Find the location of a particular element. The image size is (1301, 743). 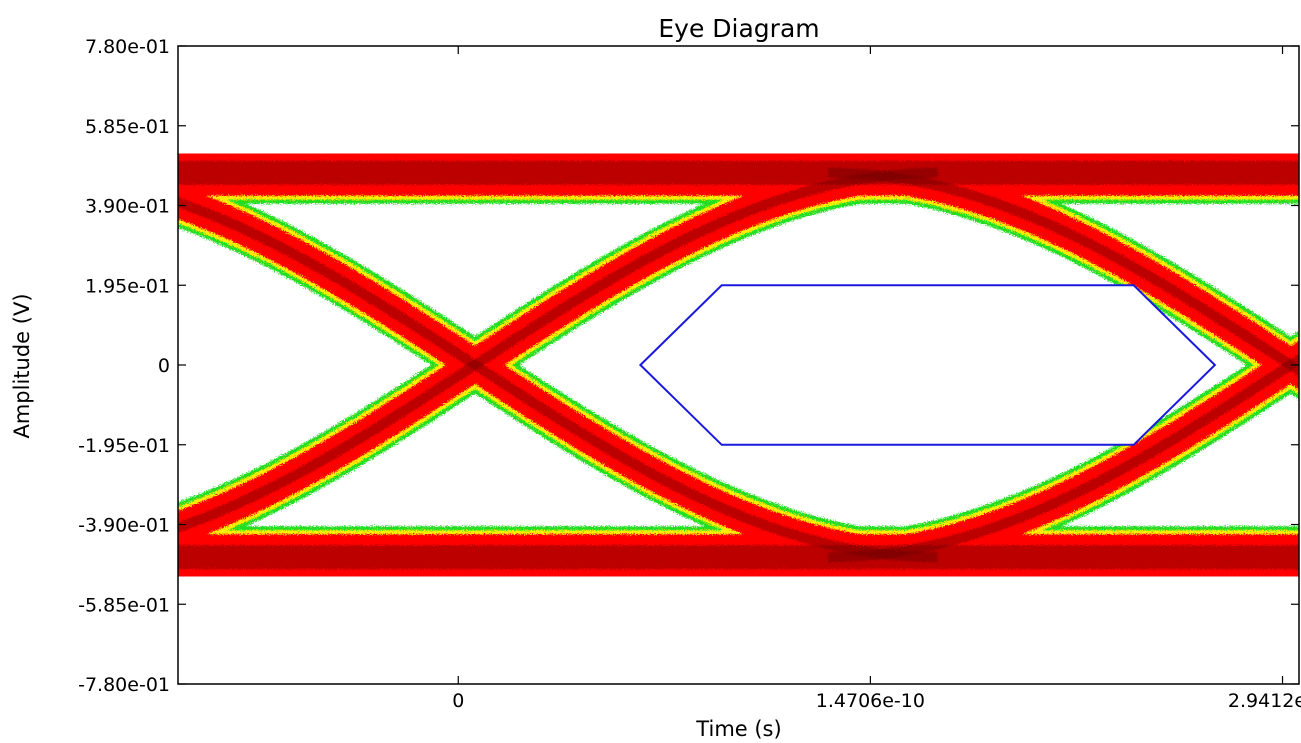

y-tick-label: 7.80e-01 is located at coordinates (127, 47).